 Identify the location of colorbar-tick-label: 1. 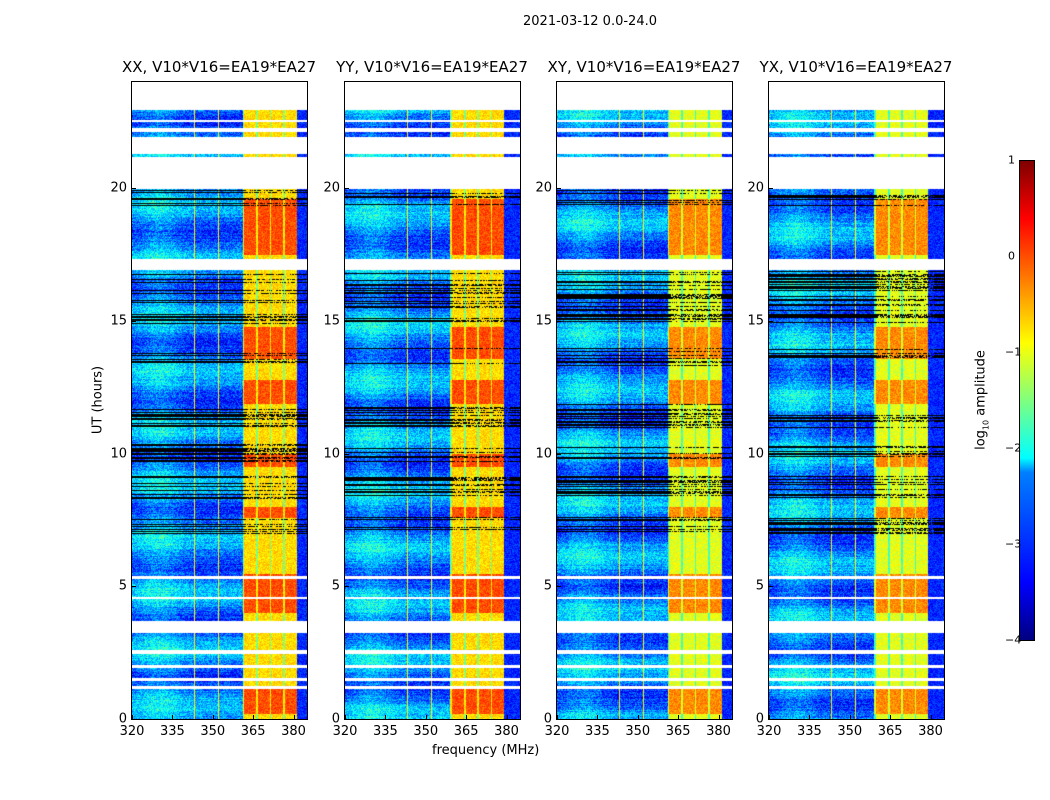
(1011, 160).